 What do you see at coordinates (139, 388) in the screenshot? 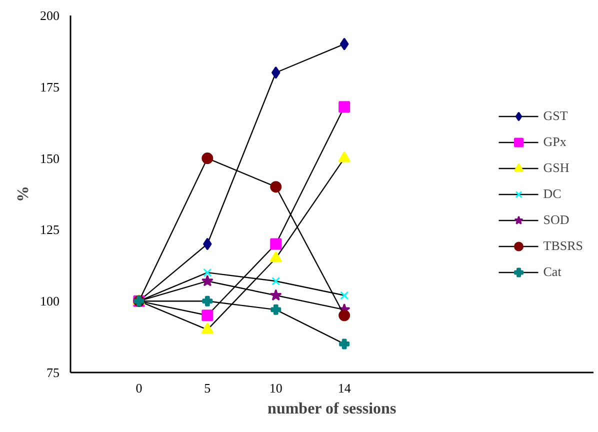
I see `x-tick-label: 0` at bounding box center [139, 388].